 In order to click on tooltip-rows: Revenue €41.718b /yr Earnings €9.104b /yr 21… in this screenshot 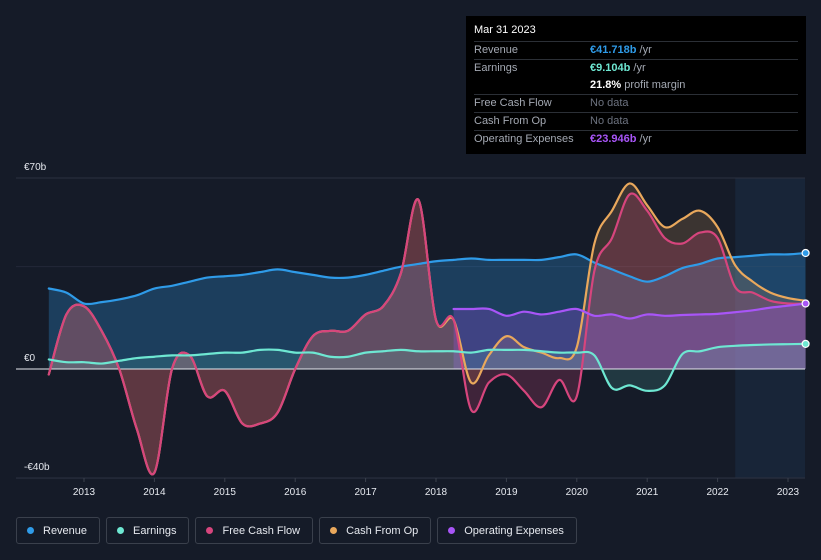, I will do `click(636, 94)`.